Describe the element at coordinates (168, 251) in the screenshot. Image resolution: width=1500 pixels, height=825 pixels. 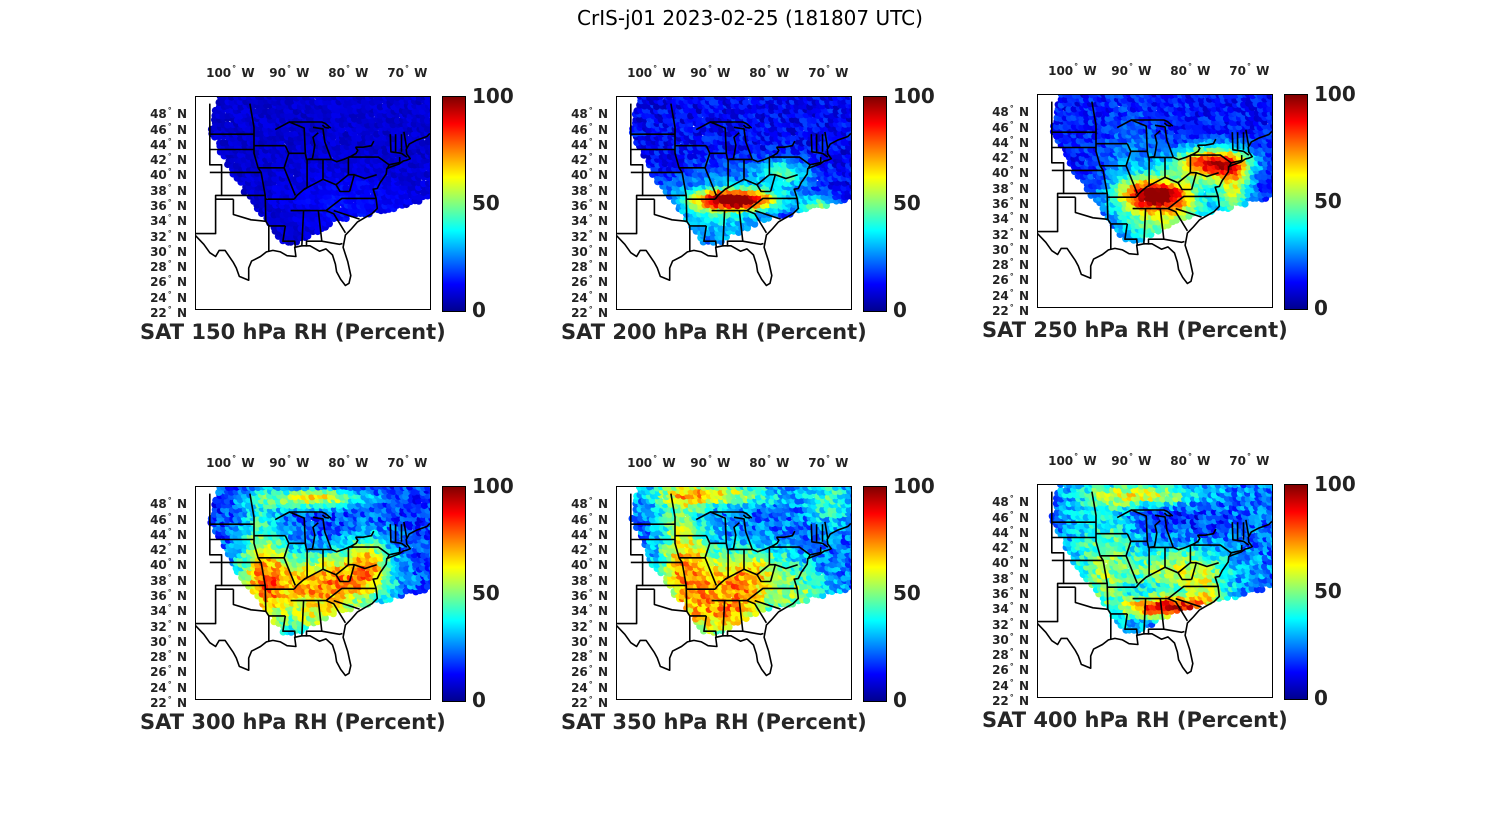
I see `latitude-tick-label: 30° N` at that location.